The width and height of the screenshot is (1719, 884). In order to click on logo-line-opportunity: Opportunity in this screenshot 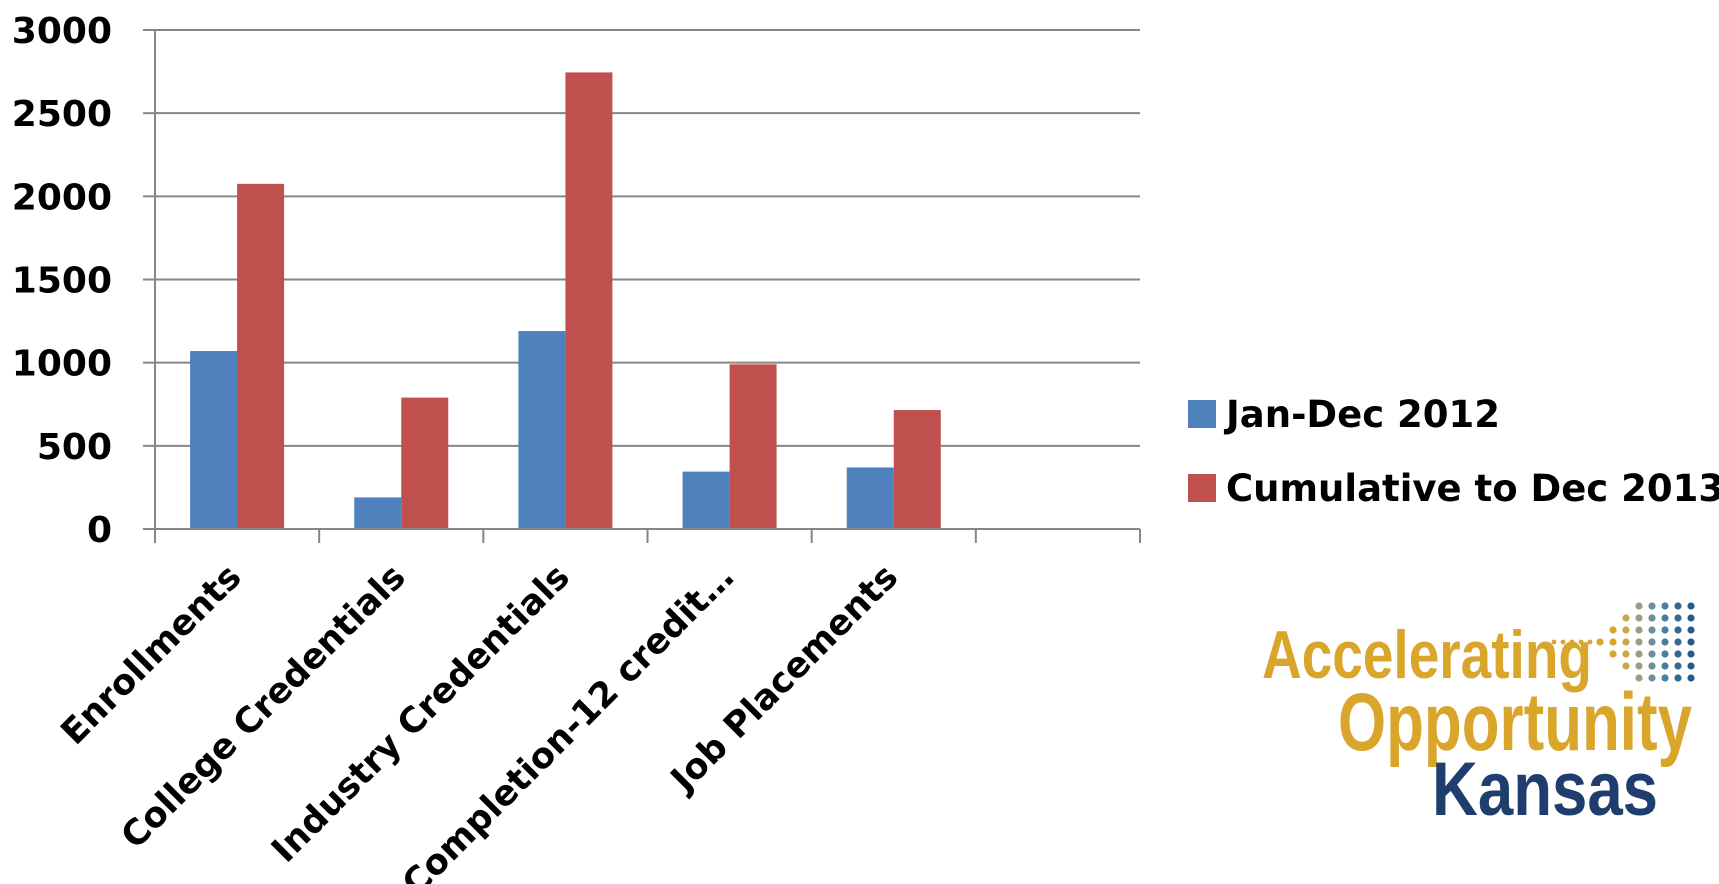, I will do `click(1515, 722)`.